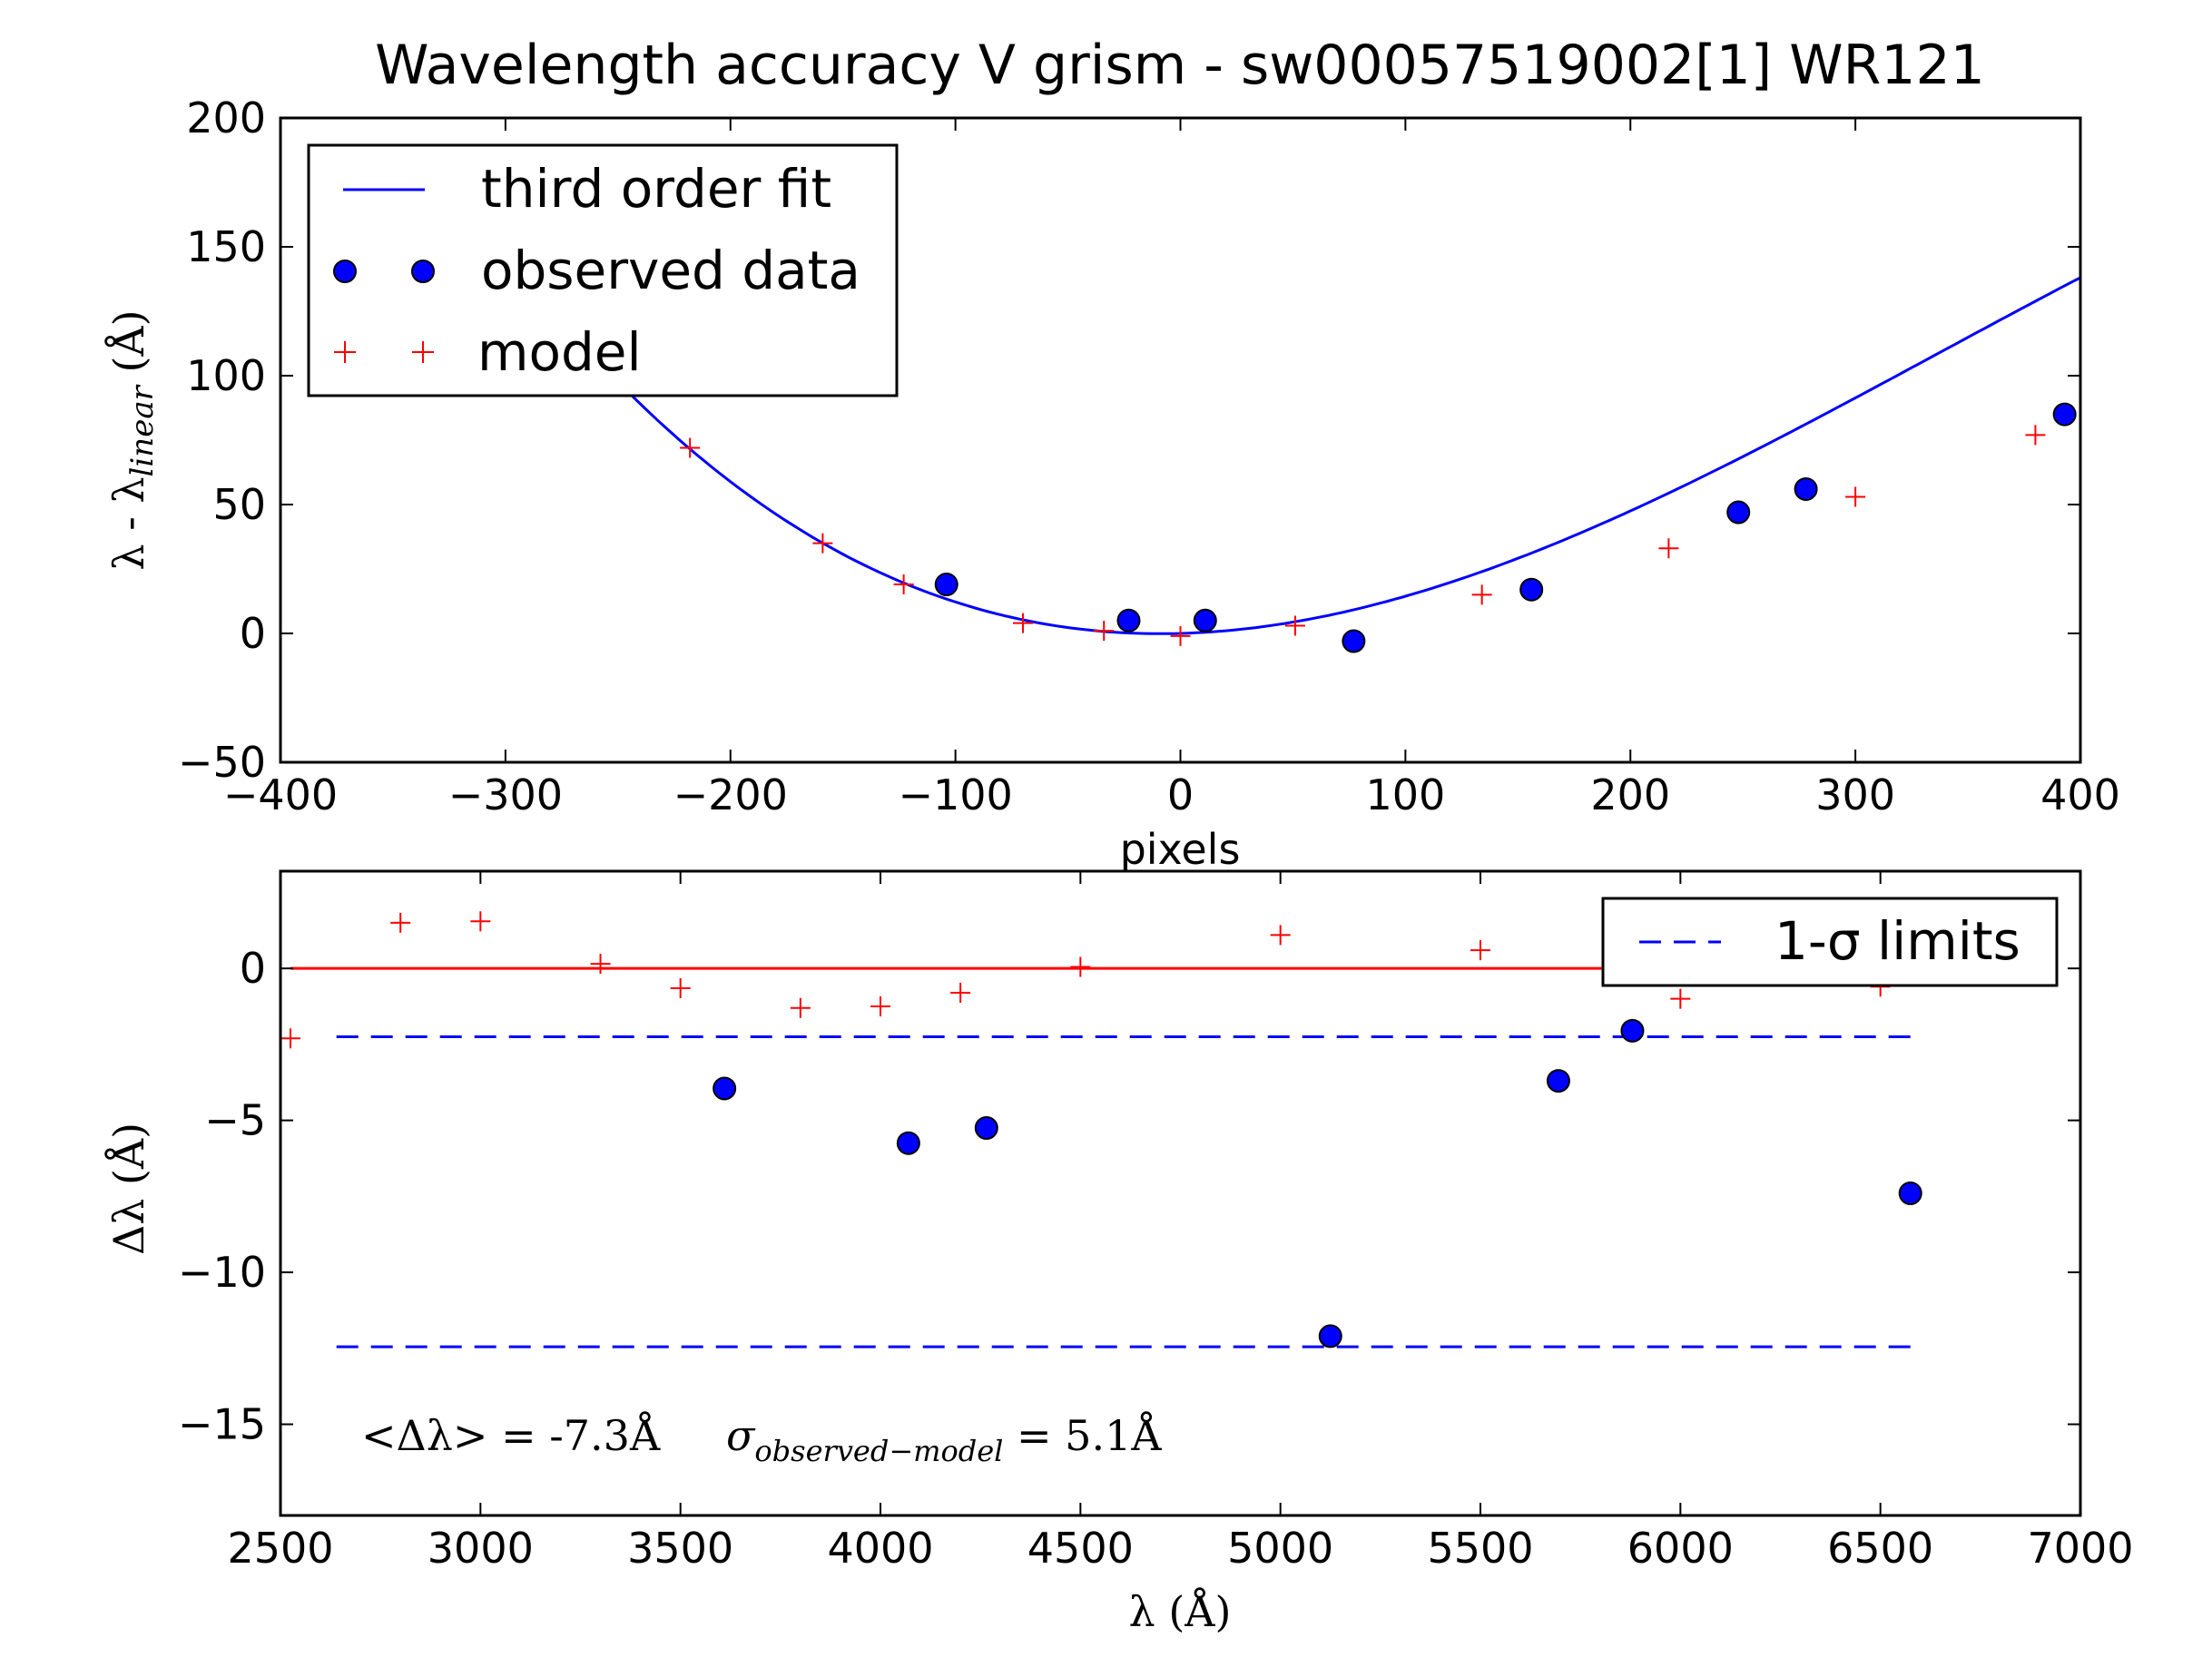 Image resolution: width=2212 pixels, height=1667 pixels. Describe the element at coordinates (222, 1273) in the screenshot. I see `y-tick-label: −10` at that location.